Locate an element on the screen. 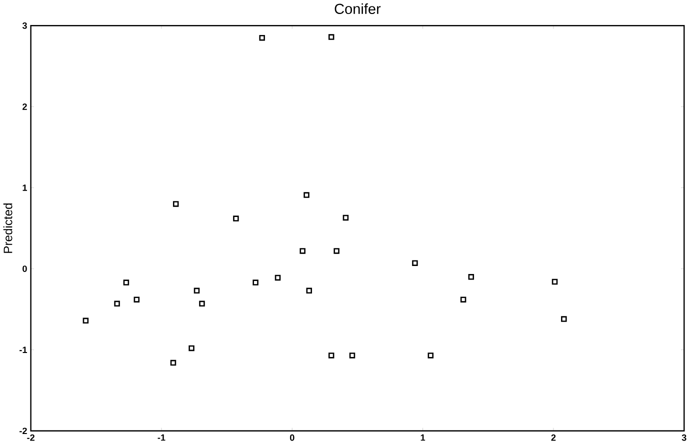 This screenshot has height=444, width=690. x-tick-label: 2 is located at coordinates (553, 437).